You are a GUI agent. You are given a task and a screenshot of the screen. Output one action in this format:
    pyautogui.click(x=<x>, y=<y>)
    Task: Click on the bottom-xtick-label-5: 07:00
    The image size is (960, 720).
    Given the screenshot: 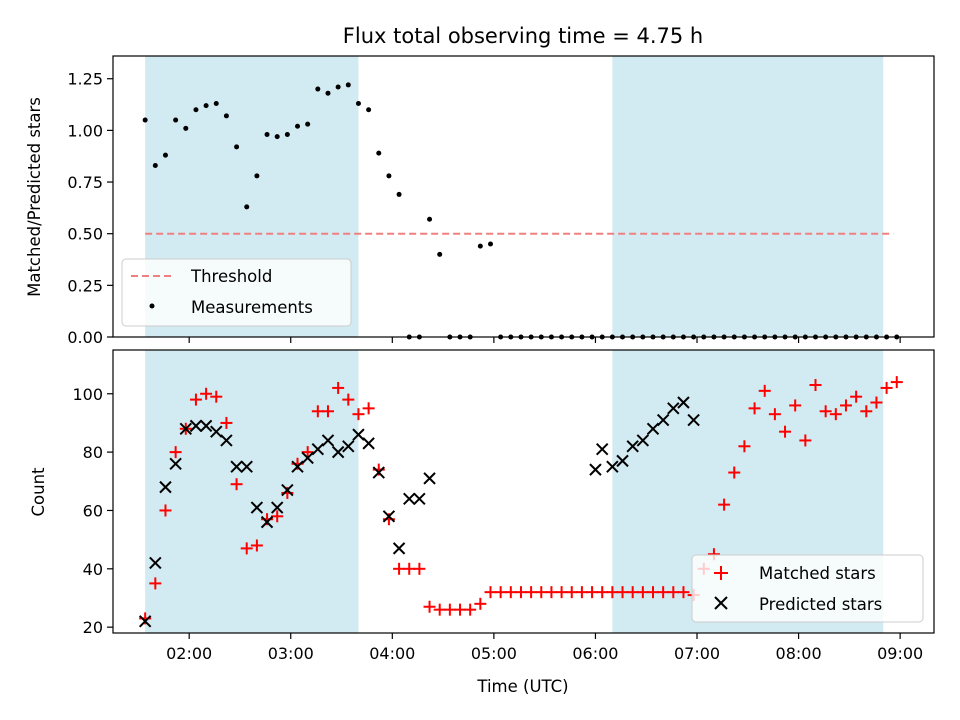 What is the action you would take?
    pyautogui.click(x=697, y=653)
    